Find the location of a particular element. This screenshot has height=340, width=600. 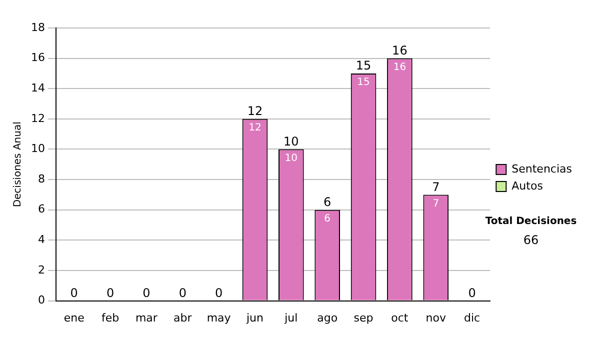

y-tick-label: 14 is located at coordinates (37, 87).